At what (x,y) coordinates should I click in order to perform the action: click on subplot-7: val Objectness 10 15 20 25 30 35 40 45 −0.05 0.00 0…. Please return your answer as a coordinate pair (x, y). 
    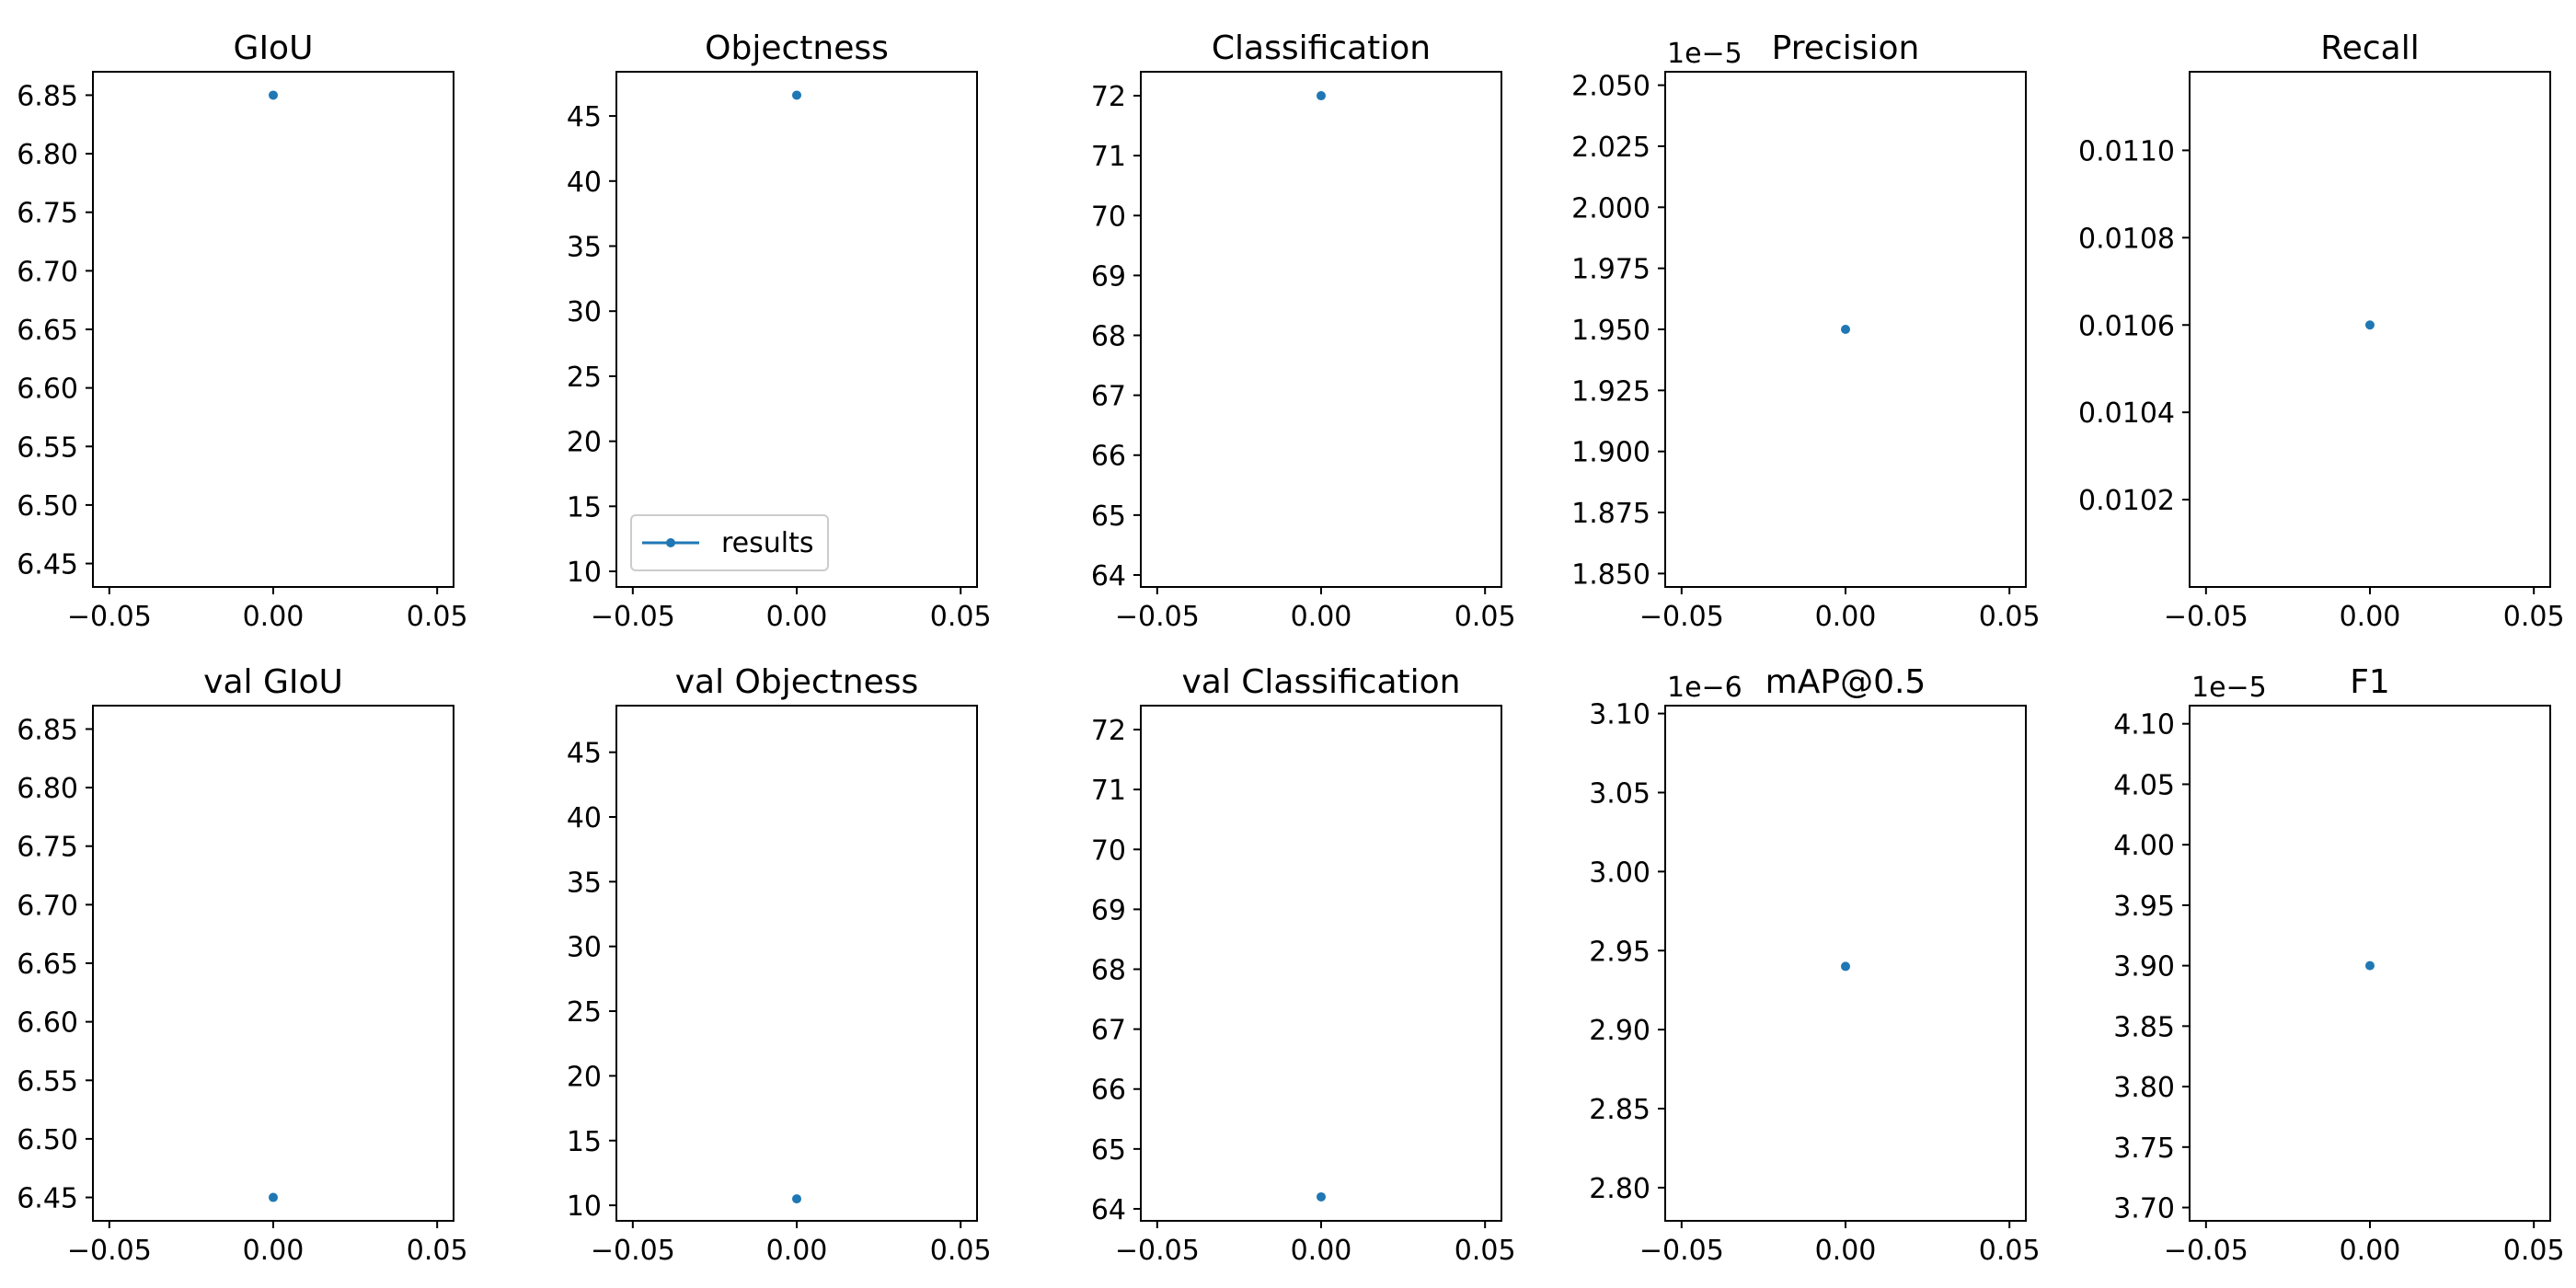
    Looking at the image, I should click on (779, 965).